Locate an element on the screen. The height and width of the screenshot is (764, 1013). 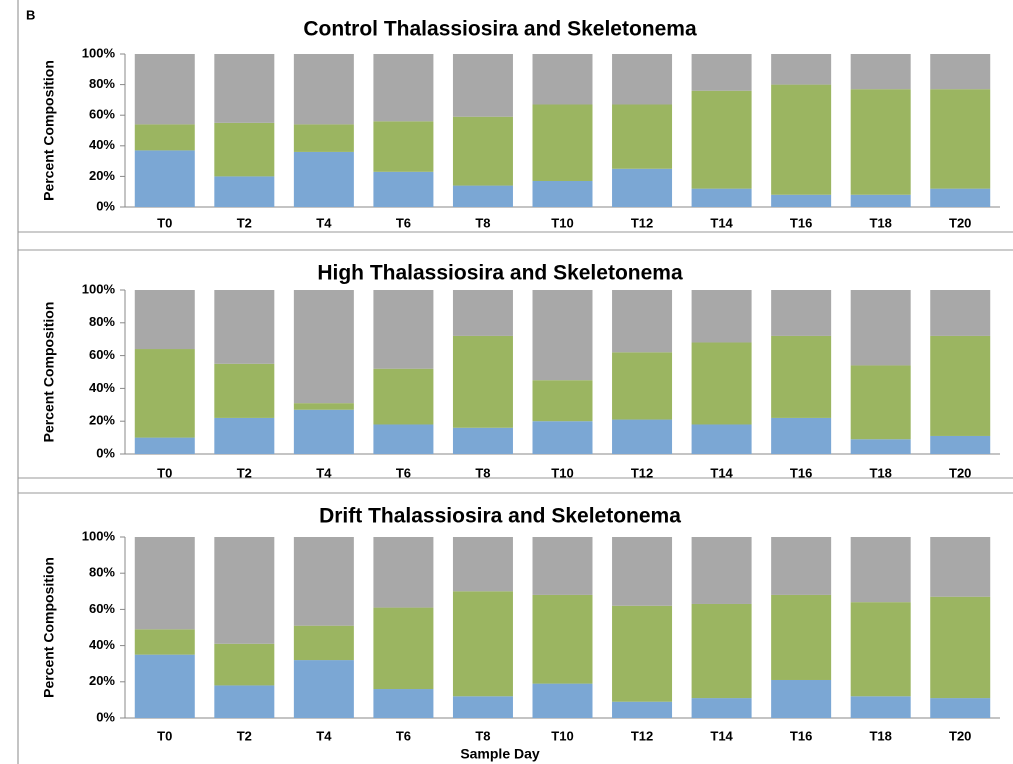
chart-title: High Thalassiosira and Skeletonema is located at coordinates (500, 273).